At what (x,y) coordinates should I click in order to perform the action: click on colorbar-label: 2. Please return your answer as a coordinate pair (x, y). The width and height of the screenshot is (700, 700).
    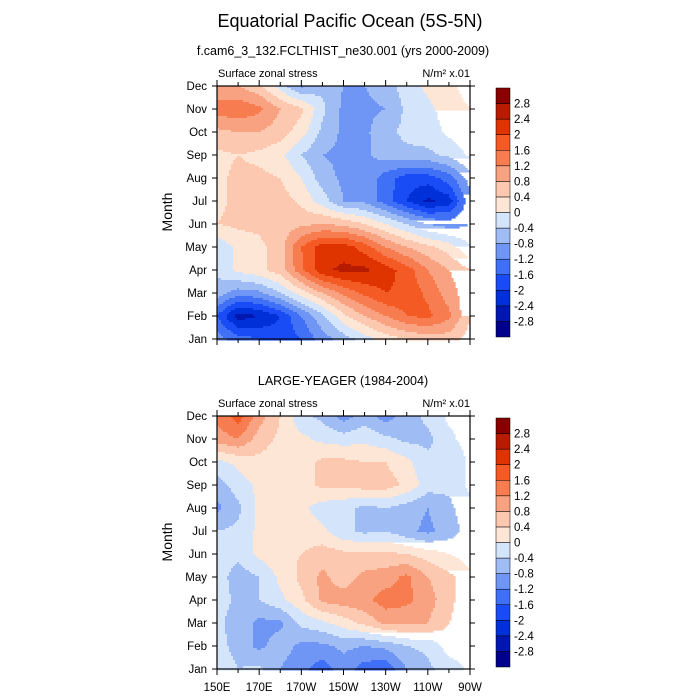
    Looking at the image, I should click on (517, 466).